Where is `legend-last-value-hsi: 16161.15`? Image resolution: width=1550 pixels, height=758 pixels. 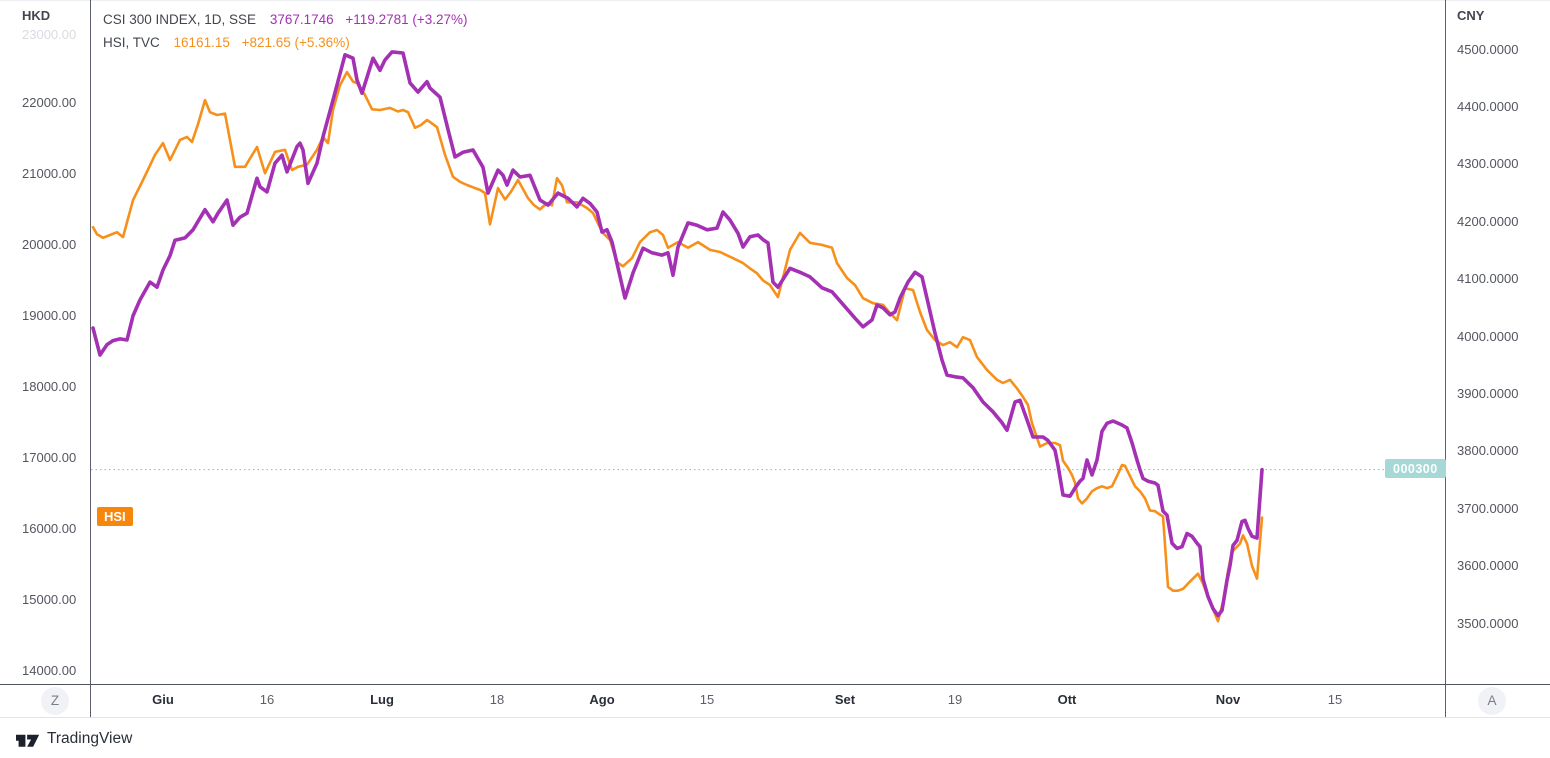
legend-last-value-hsi: 16161.15 is located at coordinates (201, 42).